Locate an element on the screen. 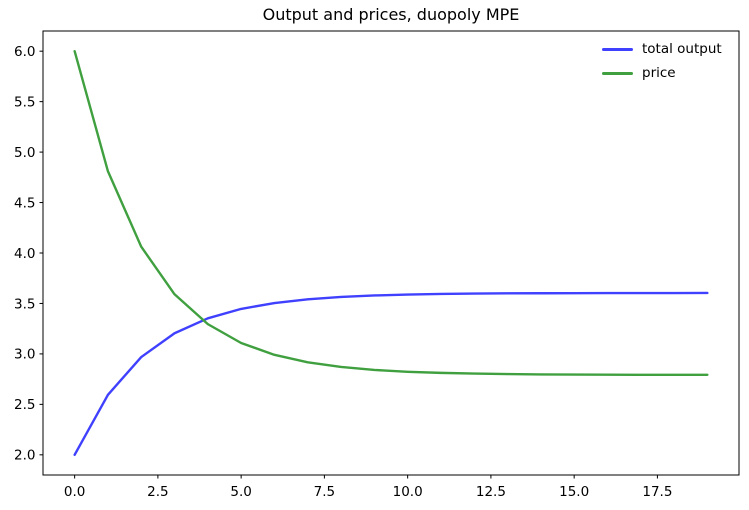  x-tick-label: 2.5 is located at coordinates (157, 492).